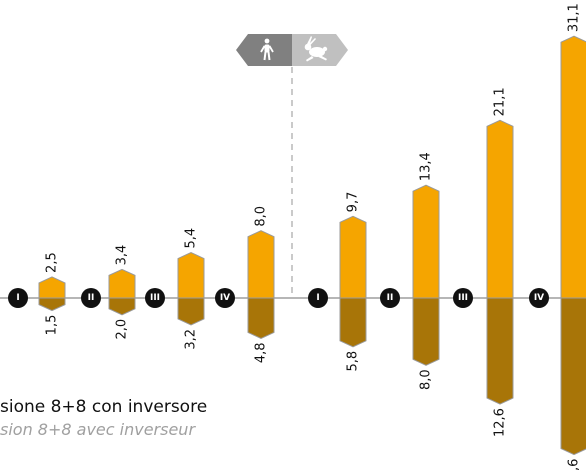  Describe the element at coordinates (426, 379) in the screenshot. I see `reverse-value-label: 8,0` at that location.